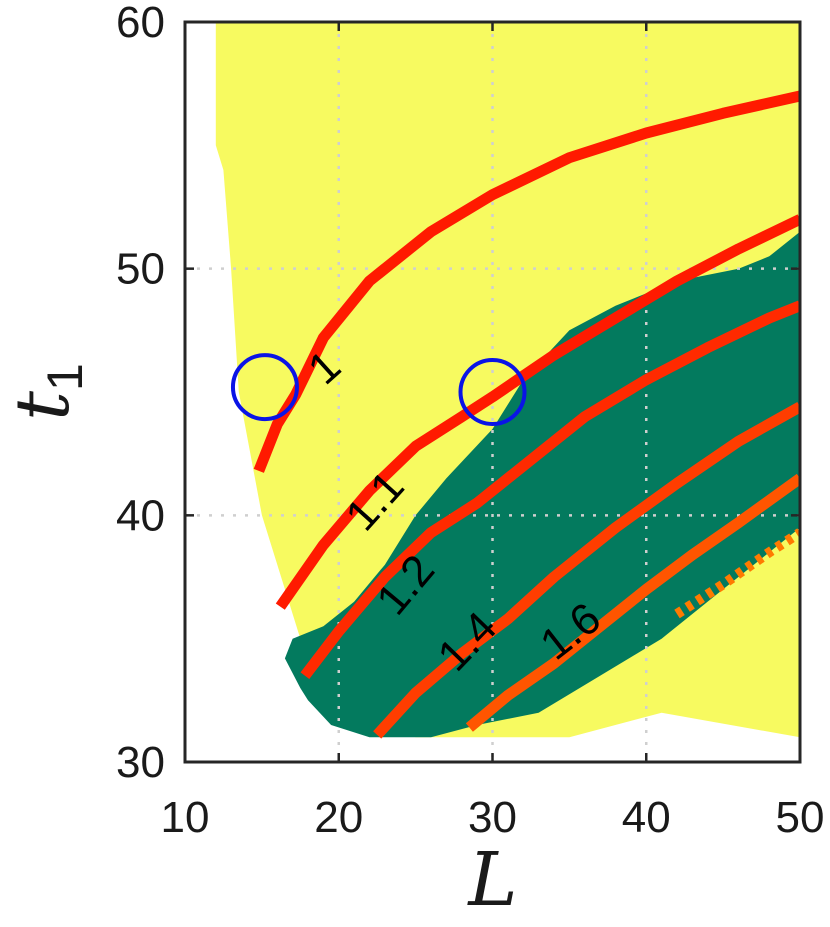 This screenshot has width=830, height=927. Describe the element at coordinates (737, 573) in the screenshot. I see `contour-line-dotted` at that location.